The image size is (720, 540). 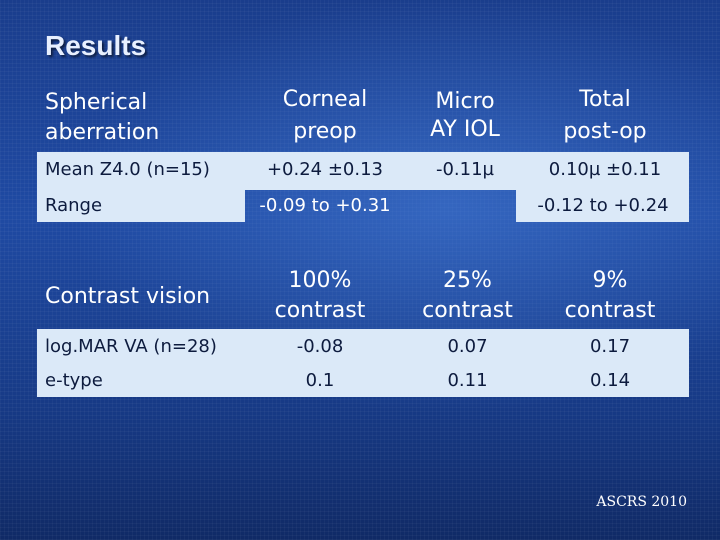 I want to click on table1-header-col1-line1: Corneal, so click(x=325, y=99).